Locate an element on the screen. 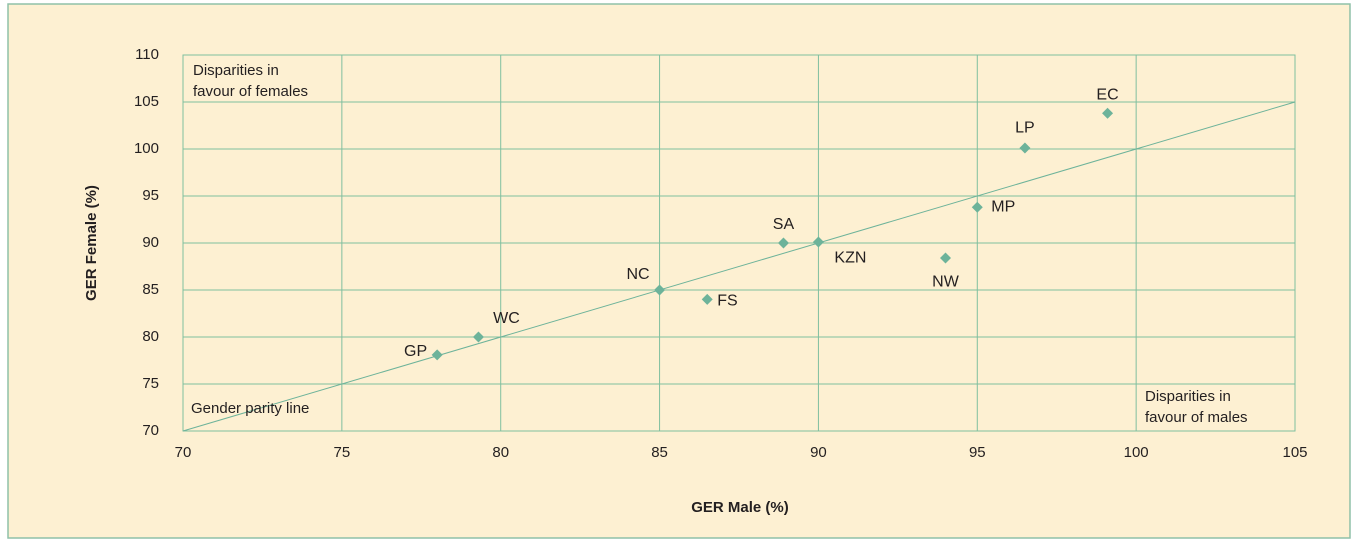 This screenshot has width=1357, height=546. x-axis-label: GER Male (%) is located at coordinates (740, 507).